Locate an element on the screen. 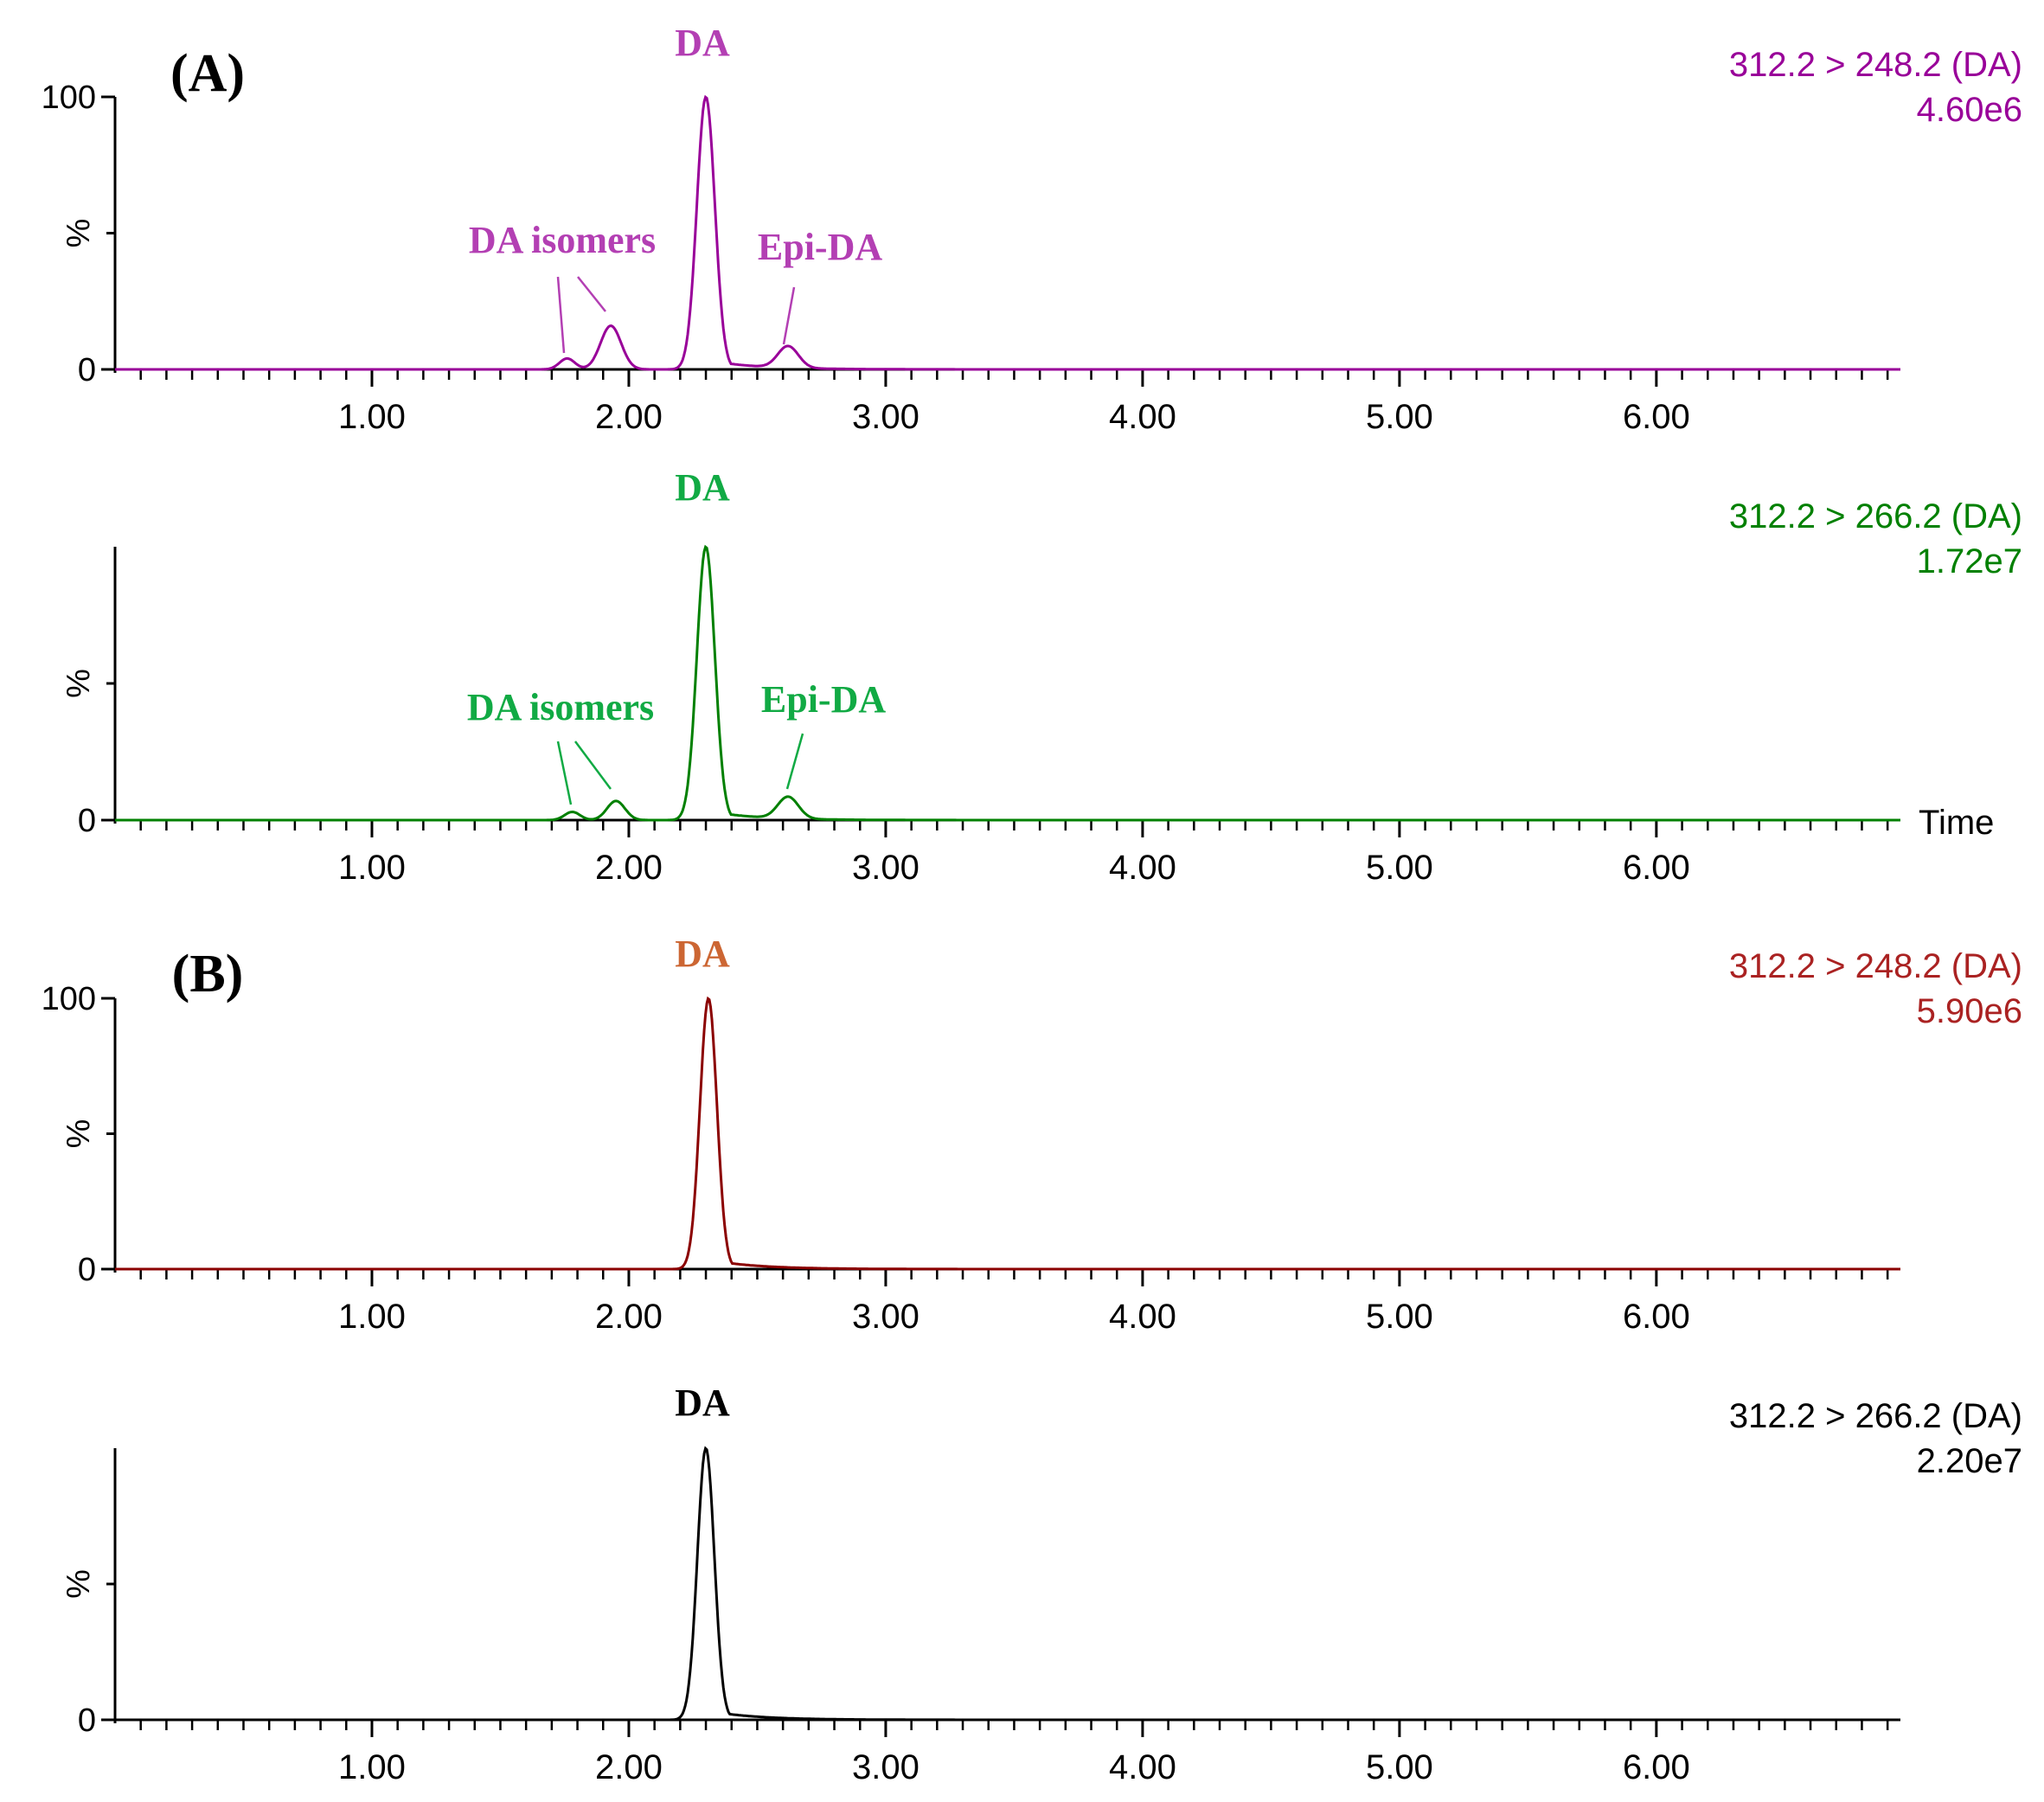 The height and width of the screenshot is (1802, 2044). intensity-label: 4.60e6 is located at coordinates (1970, 110).